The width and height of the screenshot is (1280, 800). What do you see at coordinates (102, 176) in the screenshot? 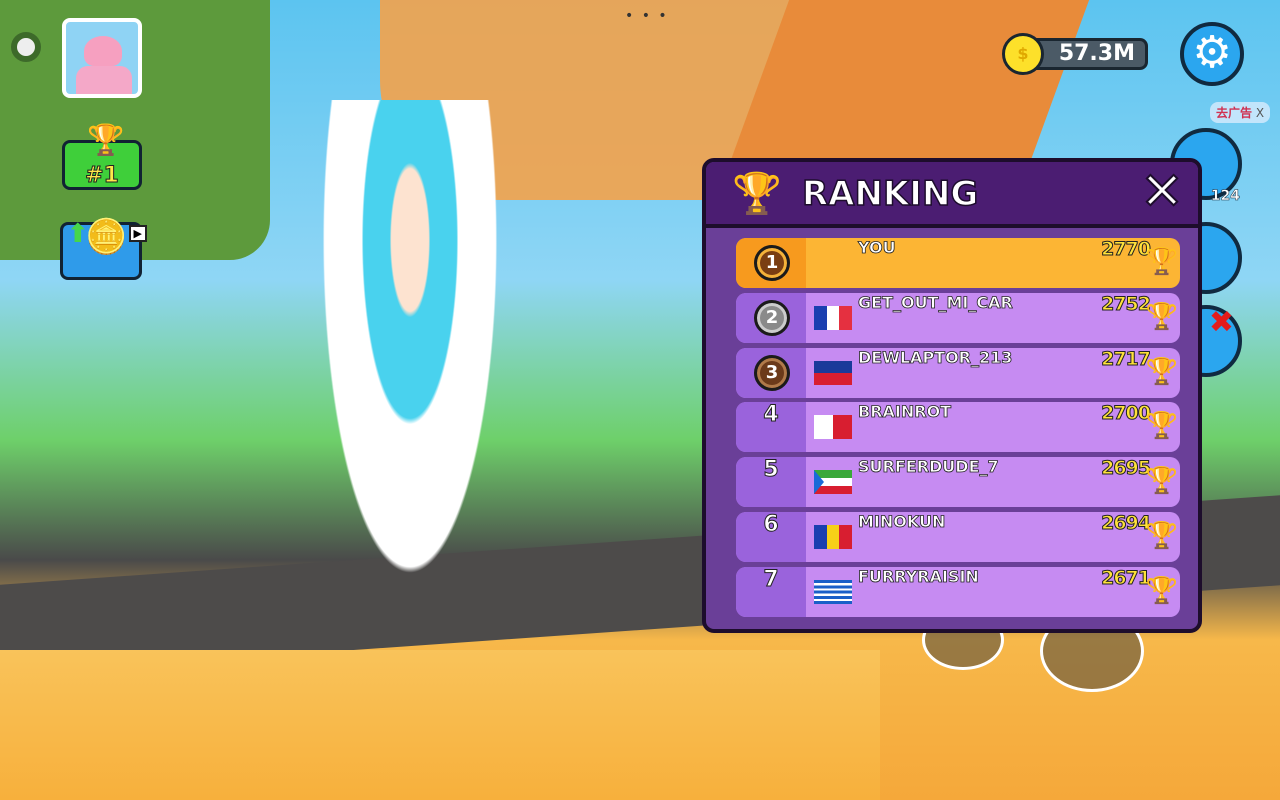
I see `rank-badge: #1` at bounding box center [102, 176].